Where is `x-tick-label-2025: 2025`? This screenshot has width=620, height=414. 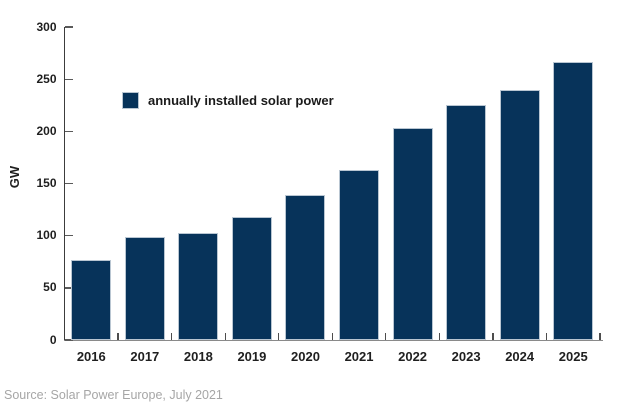 x-tick-label-2025: 2025 is located at coordinates (573, 356).